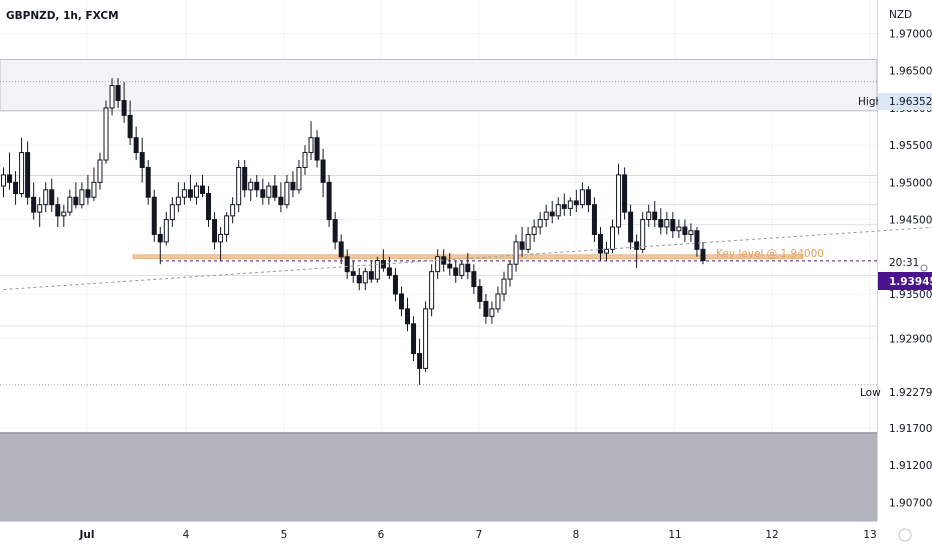  What do you see at coordinates (910, 72) in the screenshot?
I see `price-tick-label: 1.96500` at bounding box center [910, 72].